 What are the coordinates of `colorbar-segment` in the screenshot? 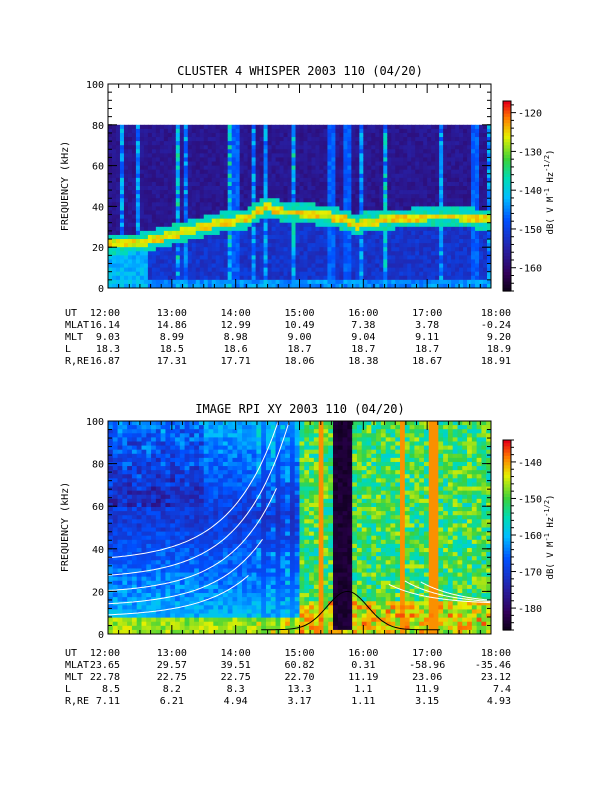 It's located at (507, 147).